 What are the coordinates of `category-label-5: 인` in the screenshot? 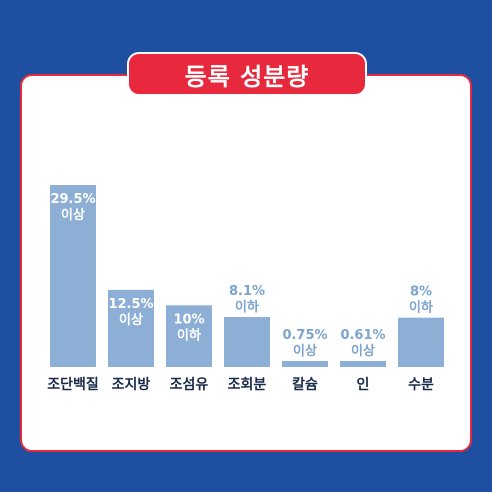 It's located at (363, 384).